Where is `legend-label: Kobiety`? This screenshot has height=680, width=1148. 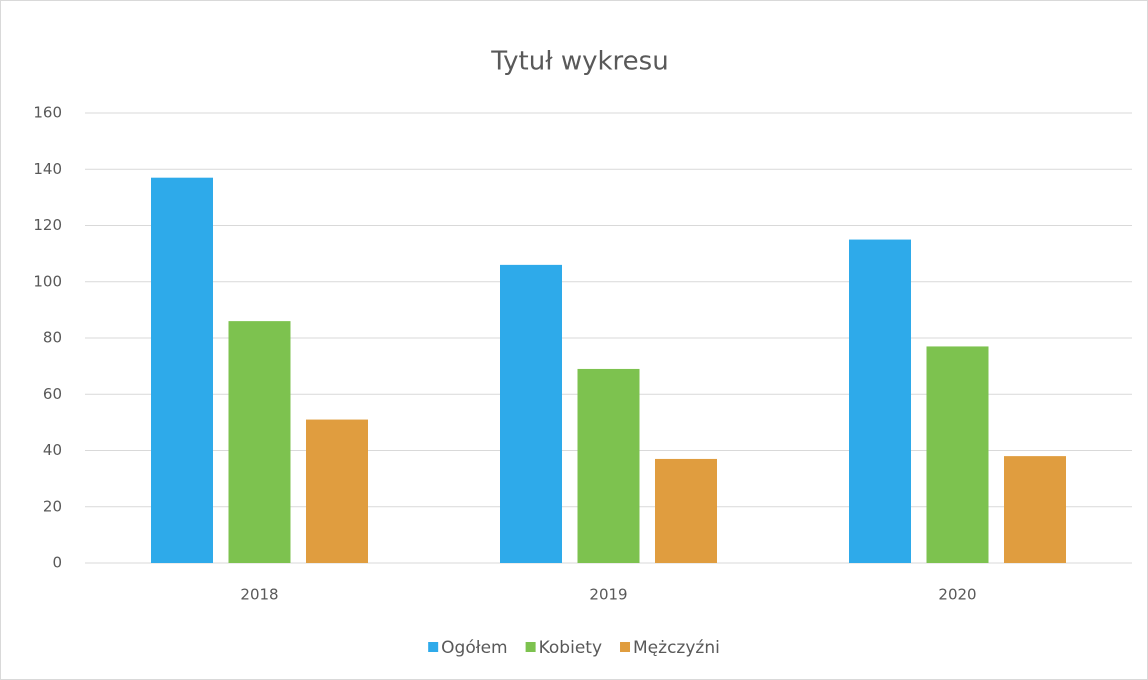
legend-label: Kobiety is located at coordinates (570, 648).